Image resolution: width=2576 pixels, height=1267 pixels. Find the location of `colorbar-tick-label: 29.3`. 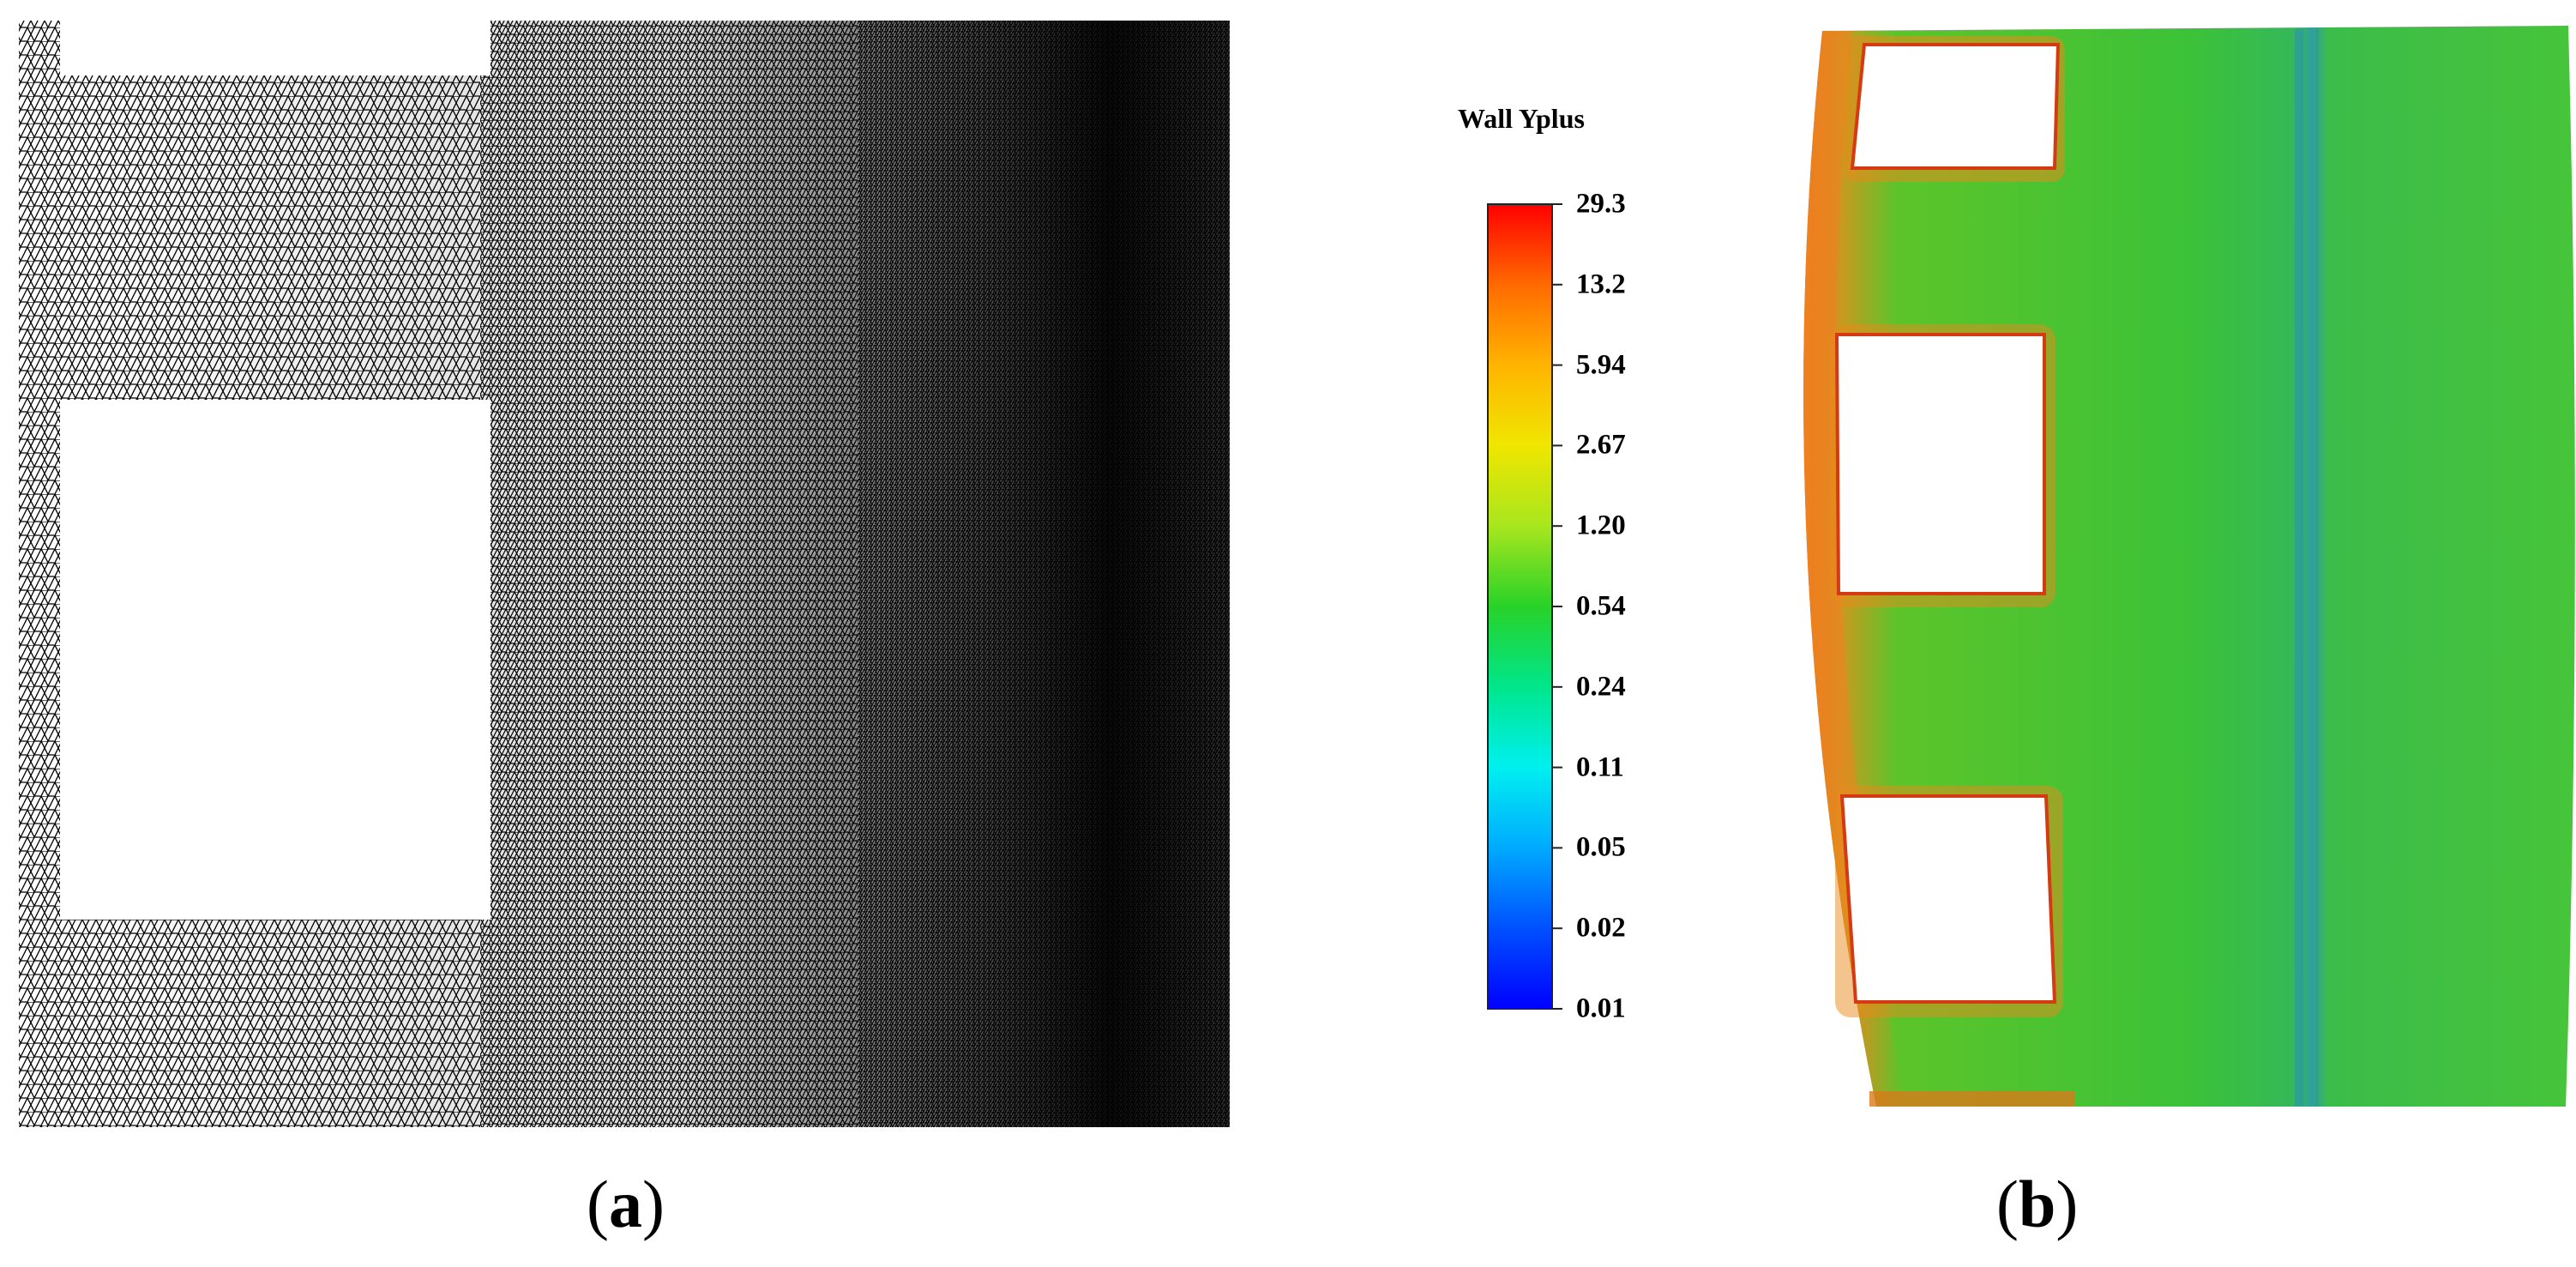

colorbar-tick-label: 29.3 is located at coordinates (1601, 204).